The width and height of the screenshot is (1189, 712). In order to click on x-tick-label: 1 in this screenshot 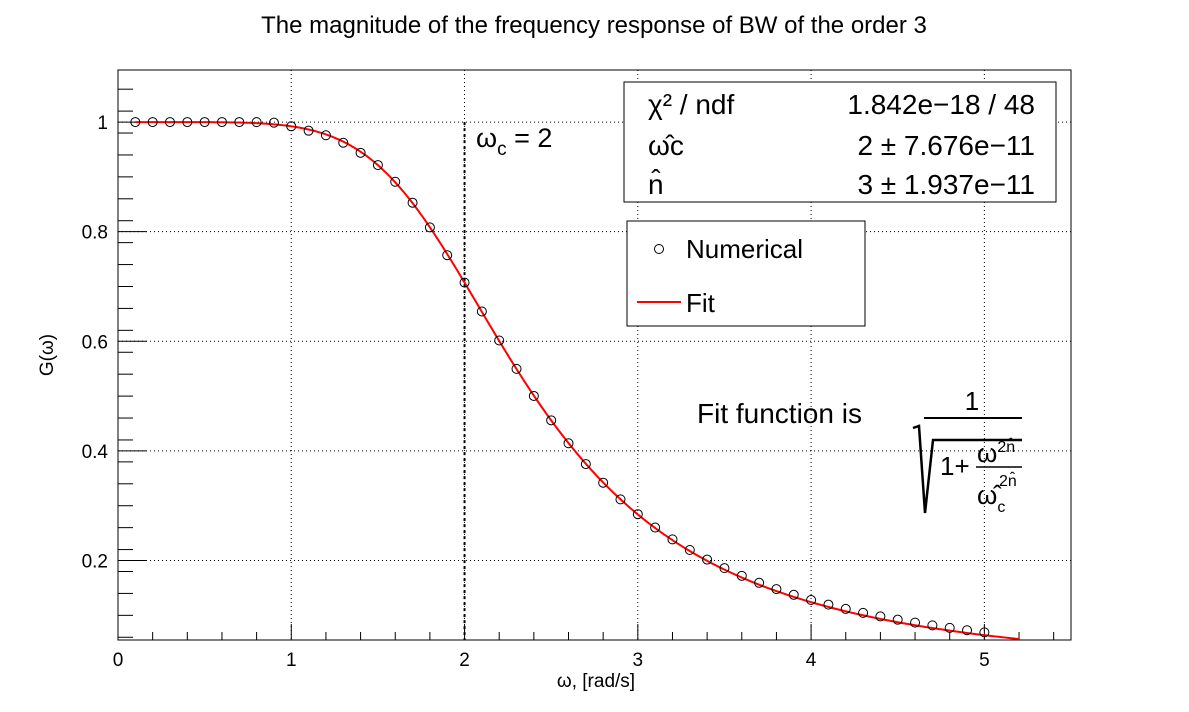, I will do `click(291, 660)`.